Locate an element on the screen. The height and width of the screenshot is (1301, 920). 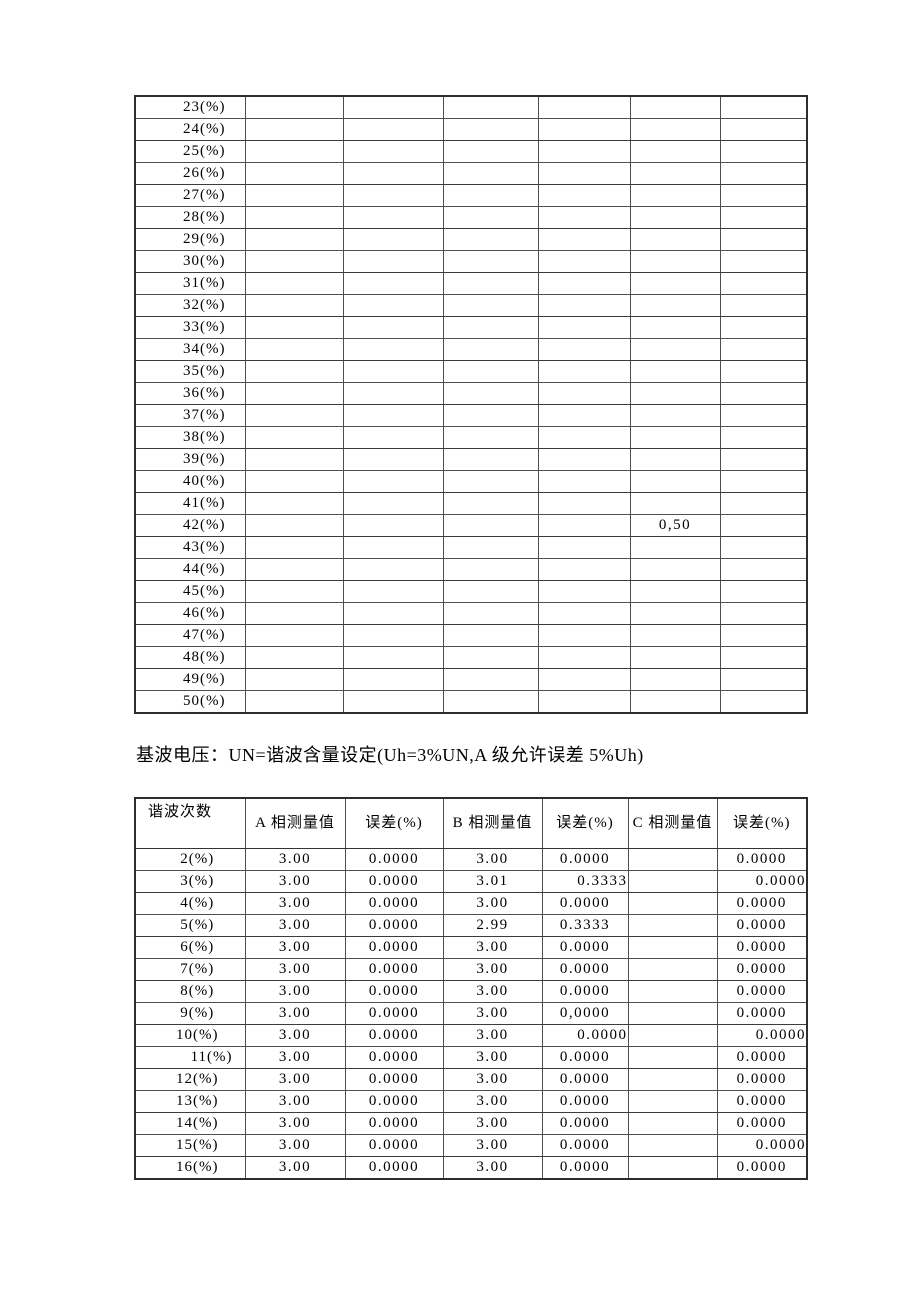
row-label-cell: 23(%) is located at coordinates (190, 107).